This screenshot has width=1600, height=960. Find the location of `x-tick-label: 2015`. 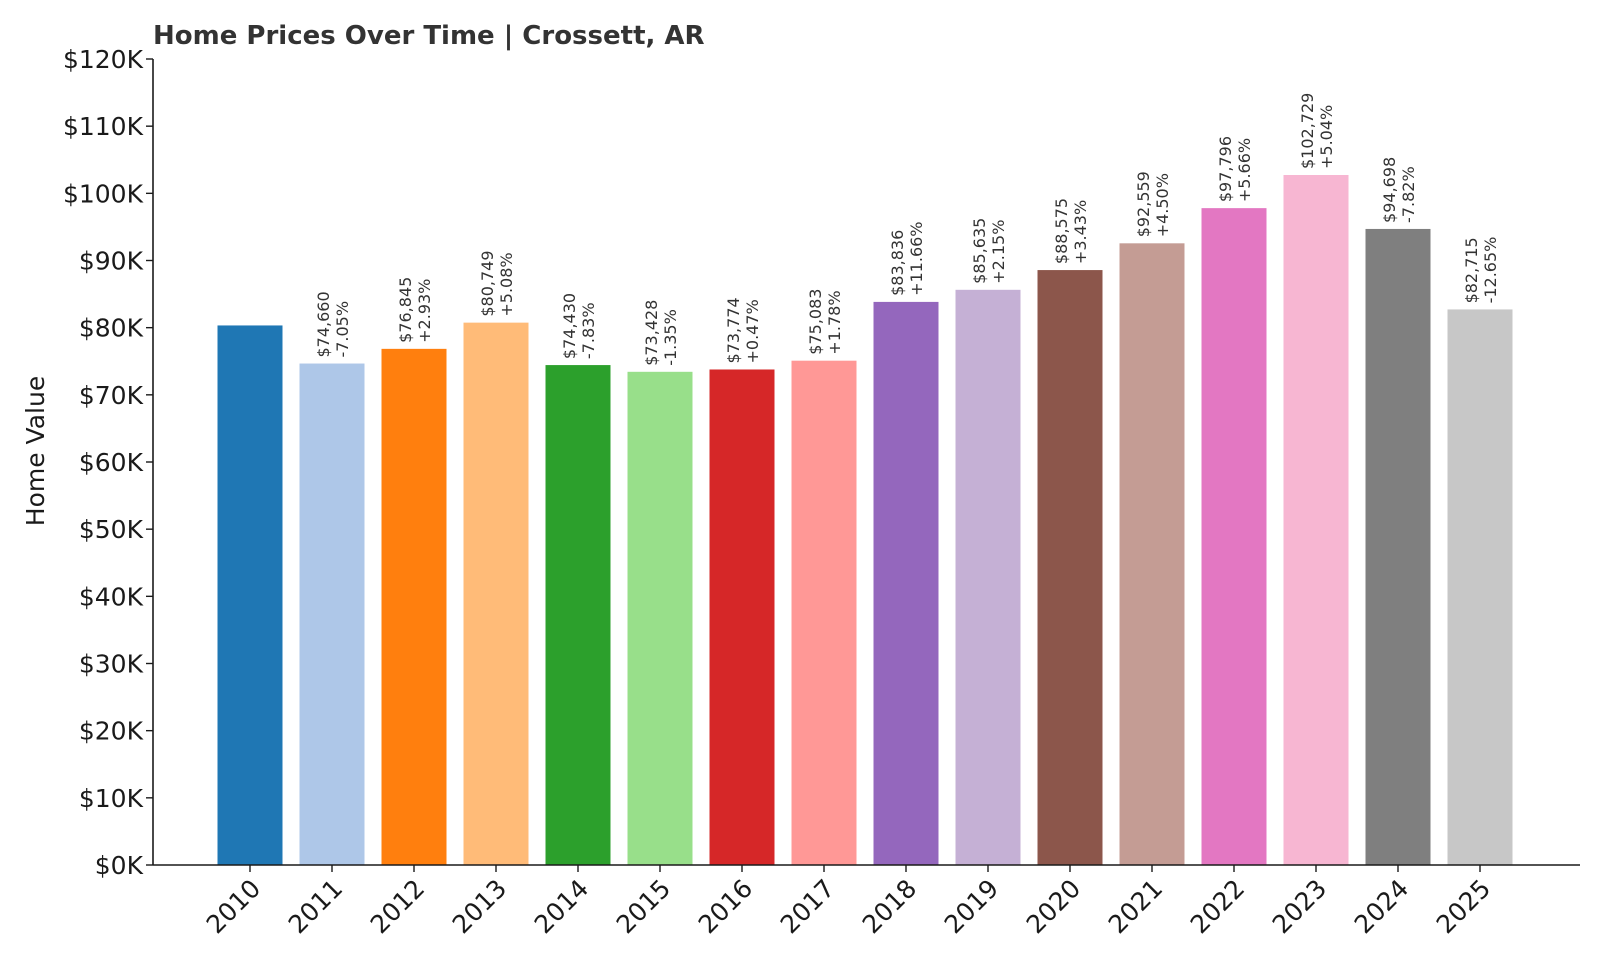

x-tick-label: 2015 is located at coordinates (643, 906).